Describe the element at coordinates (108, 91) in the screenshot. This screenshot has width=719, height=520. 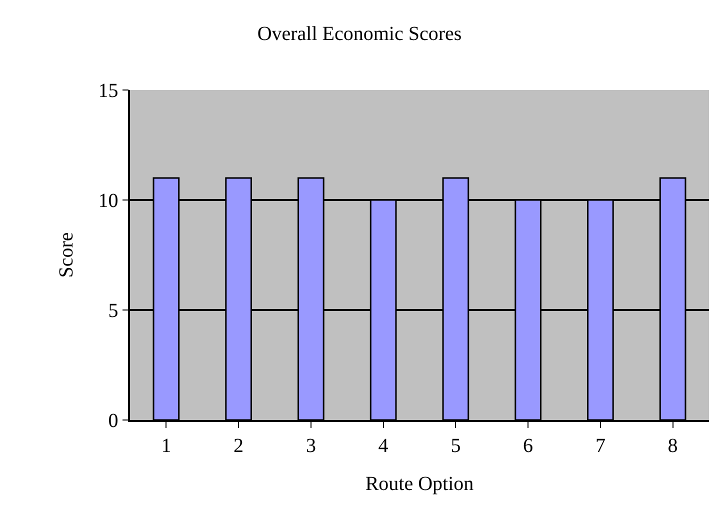
I see `y-tick-label: 15` at that location.